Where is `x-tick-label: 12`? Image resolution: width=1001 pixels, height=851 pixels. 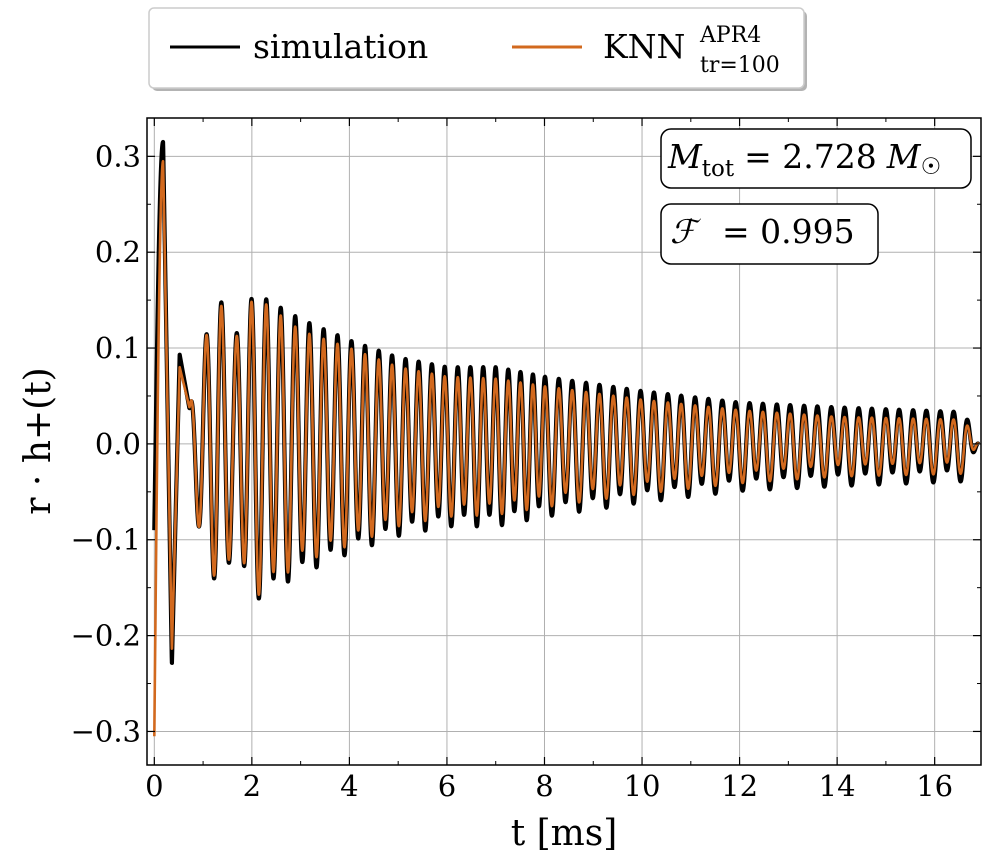
x-tick-label: 12 is located at coordinates (739, 786).